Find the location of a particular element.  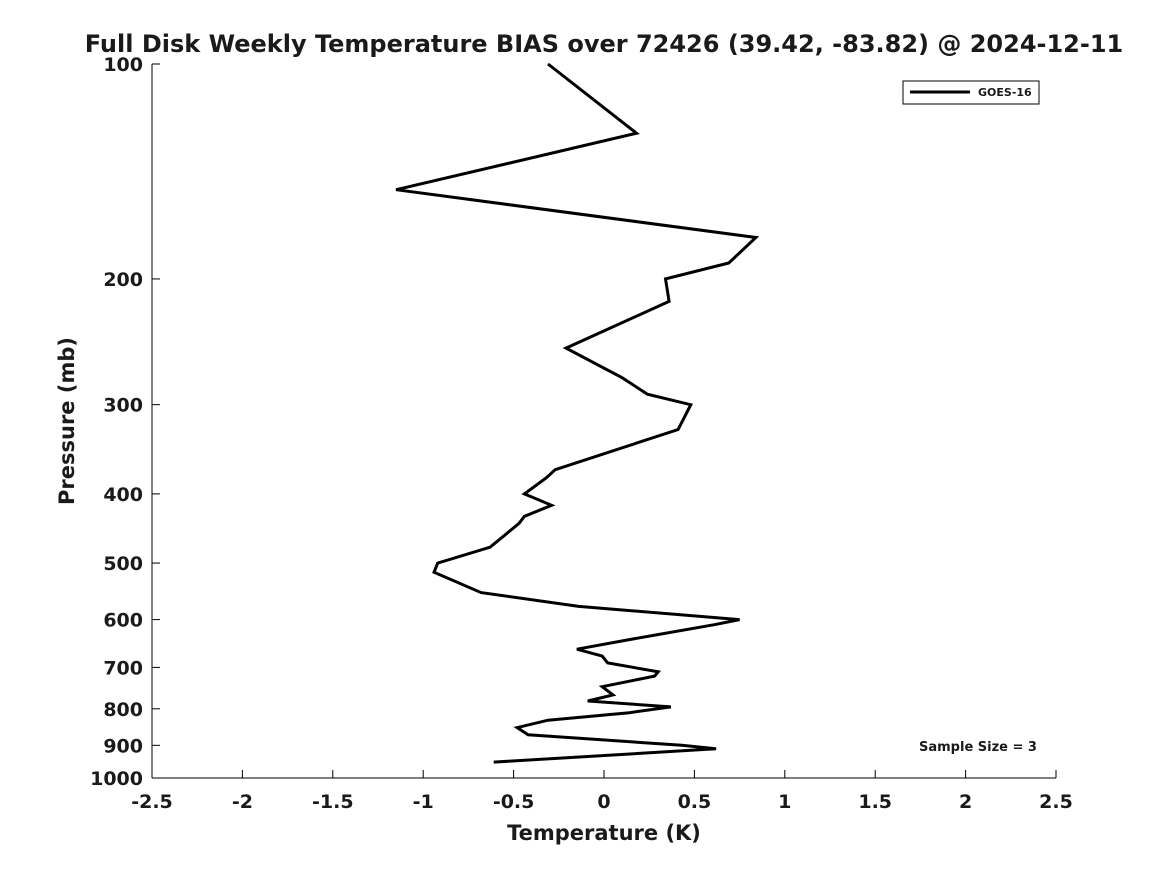

x-tick-label: 1 is located at coordinates (784, 802).